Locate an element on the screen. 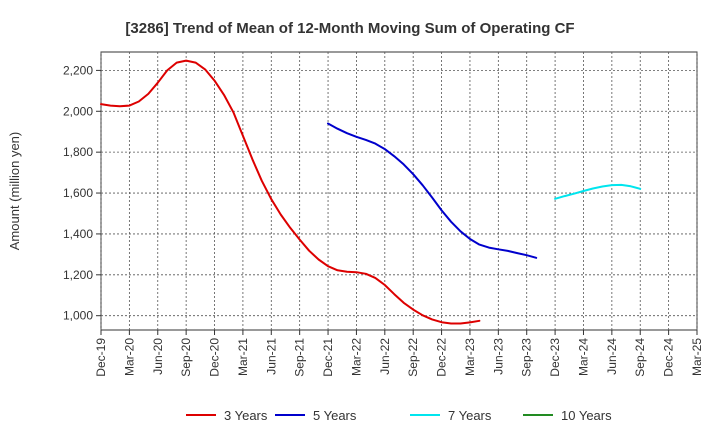 This screenshot has width=720, height=440. x-tick-label: Jun-21 is located at coordinates (271, 356).